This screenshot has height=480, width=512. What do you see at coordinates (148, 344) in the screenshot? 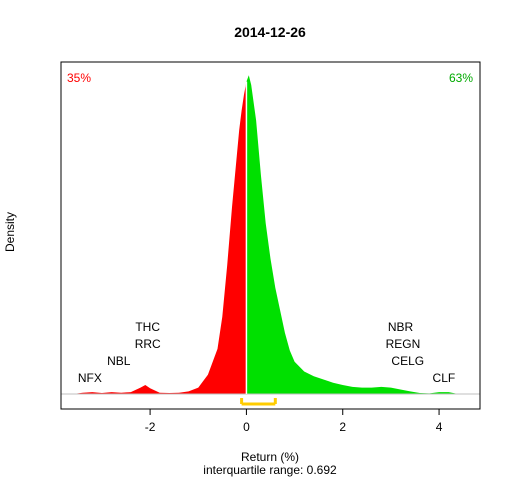
I see `outlier-label: RRC` at bounding box center [148, 344].